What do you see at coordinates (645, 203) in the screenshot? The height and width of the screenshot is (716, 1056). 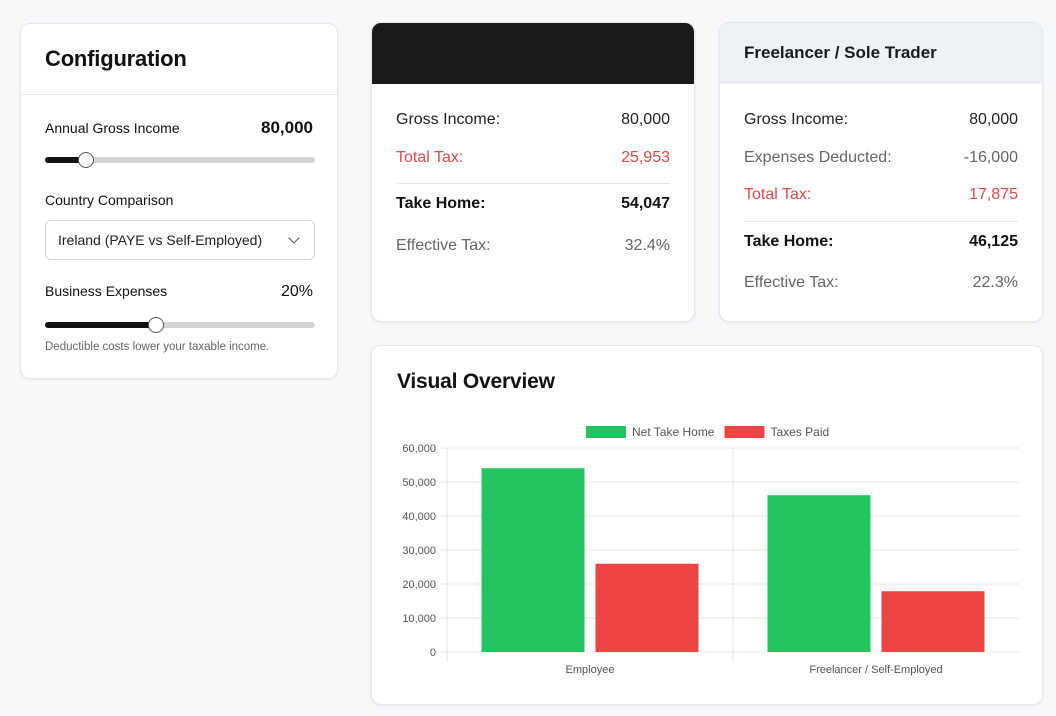 I see `employee-take-value: 54,047` at bounding box center [645, 203].